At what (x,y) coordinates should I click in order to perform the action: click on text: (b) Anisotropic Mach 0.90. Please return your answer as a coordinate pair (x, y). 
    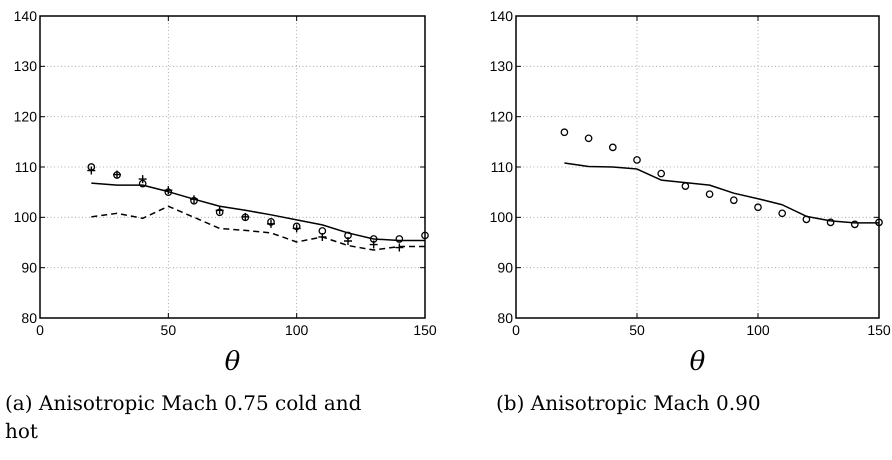
    Looking at the image, I should click on (628, 403).